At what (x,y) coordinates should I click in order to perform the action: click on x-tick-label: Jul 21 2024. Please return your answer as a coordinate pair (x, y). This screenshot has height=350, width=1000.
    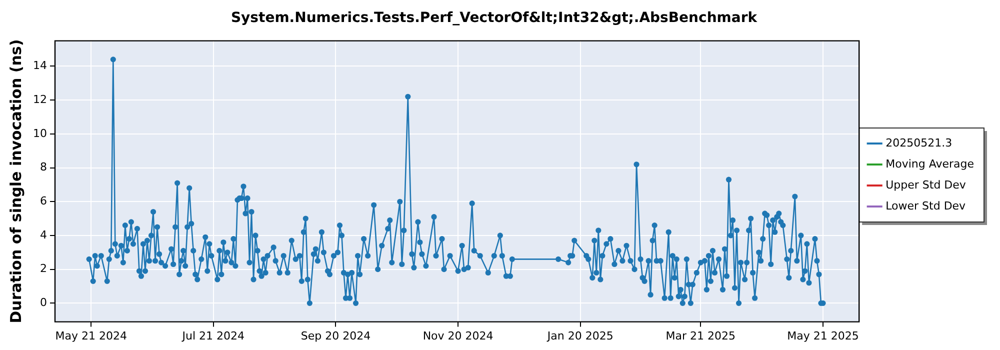
    Looking at the image, I should click on (213, 335).